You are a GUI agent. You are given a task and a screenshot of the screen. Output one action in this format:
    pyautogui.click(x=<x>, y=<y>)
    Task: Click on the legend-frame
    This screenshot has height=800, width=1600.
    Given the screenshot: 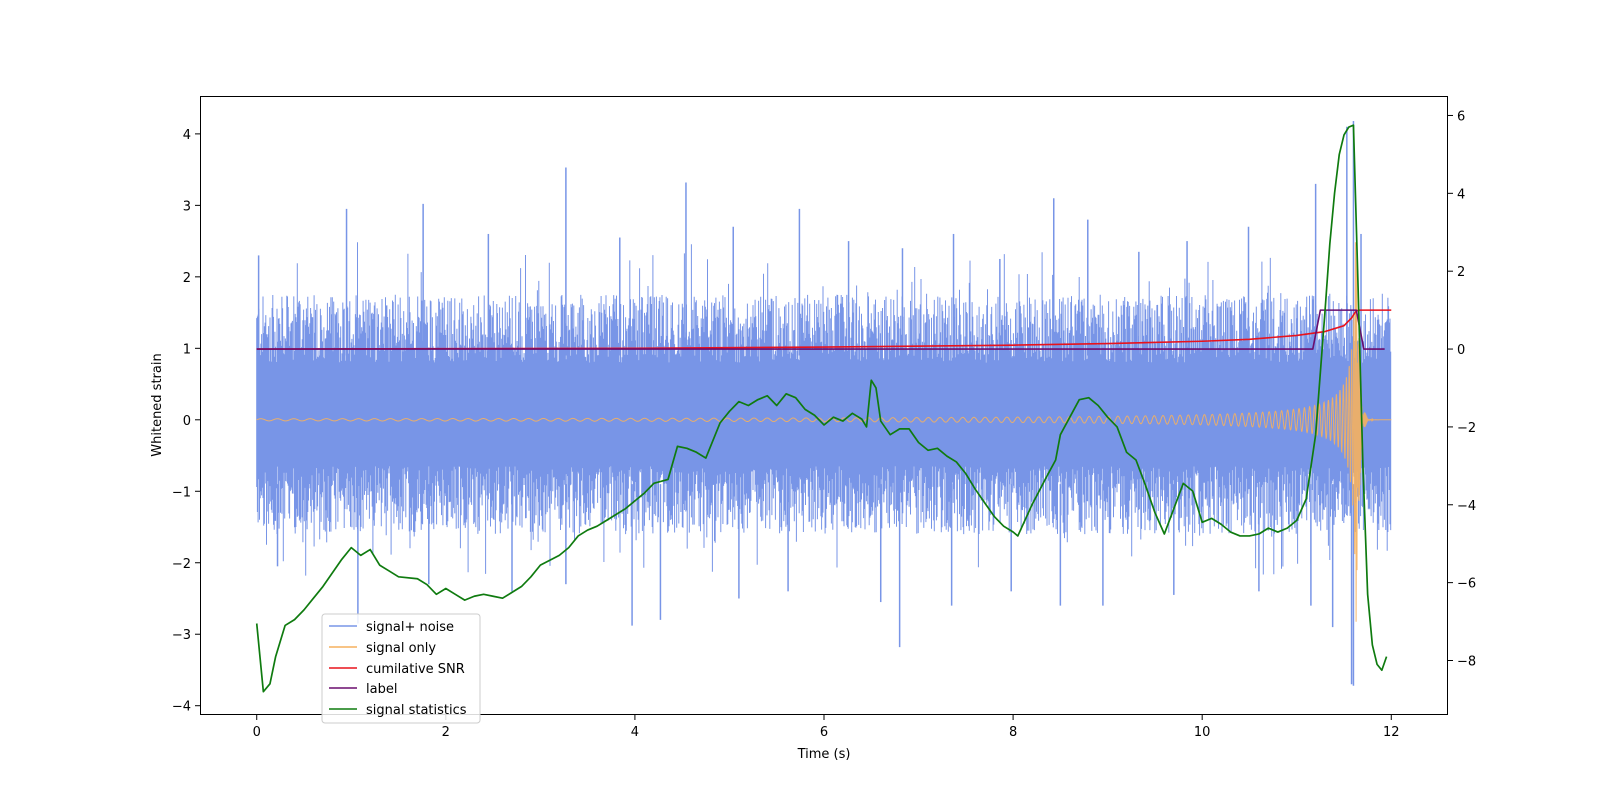 What is the action you would take?
    pyautogui.click(x=401, y=668)
    